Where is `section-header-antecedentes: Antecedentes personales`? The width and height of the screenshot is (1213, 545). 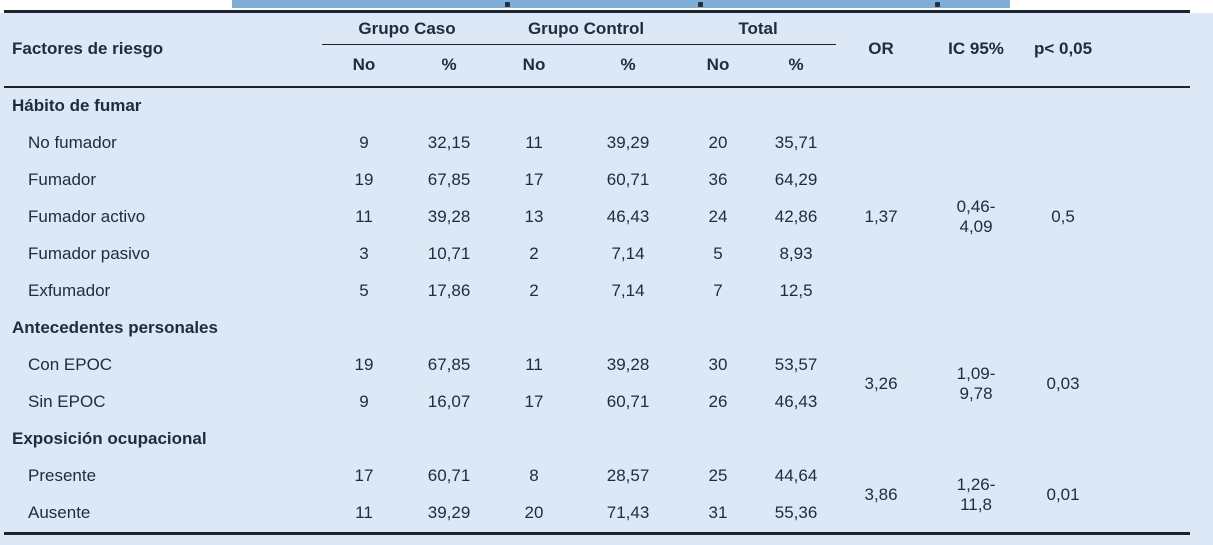 section-header-antecedentes: Antecedentes personales is located at coordinates (115, 327).